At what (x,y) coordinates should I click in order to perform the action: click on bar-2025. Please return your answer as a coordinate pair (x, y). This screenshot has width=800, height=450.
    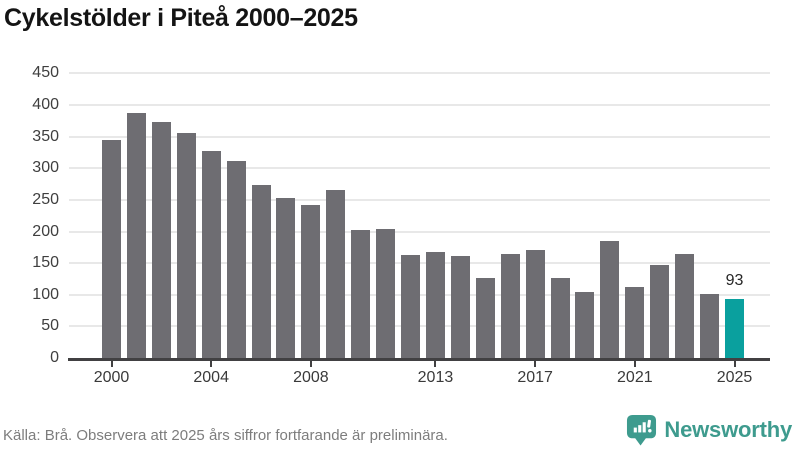
    Looking at the image, I should click on (734, 328).